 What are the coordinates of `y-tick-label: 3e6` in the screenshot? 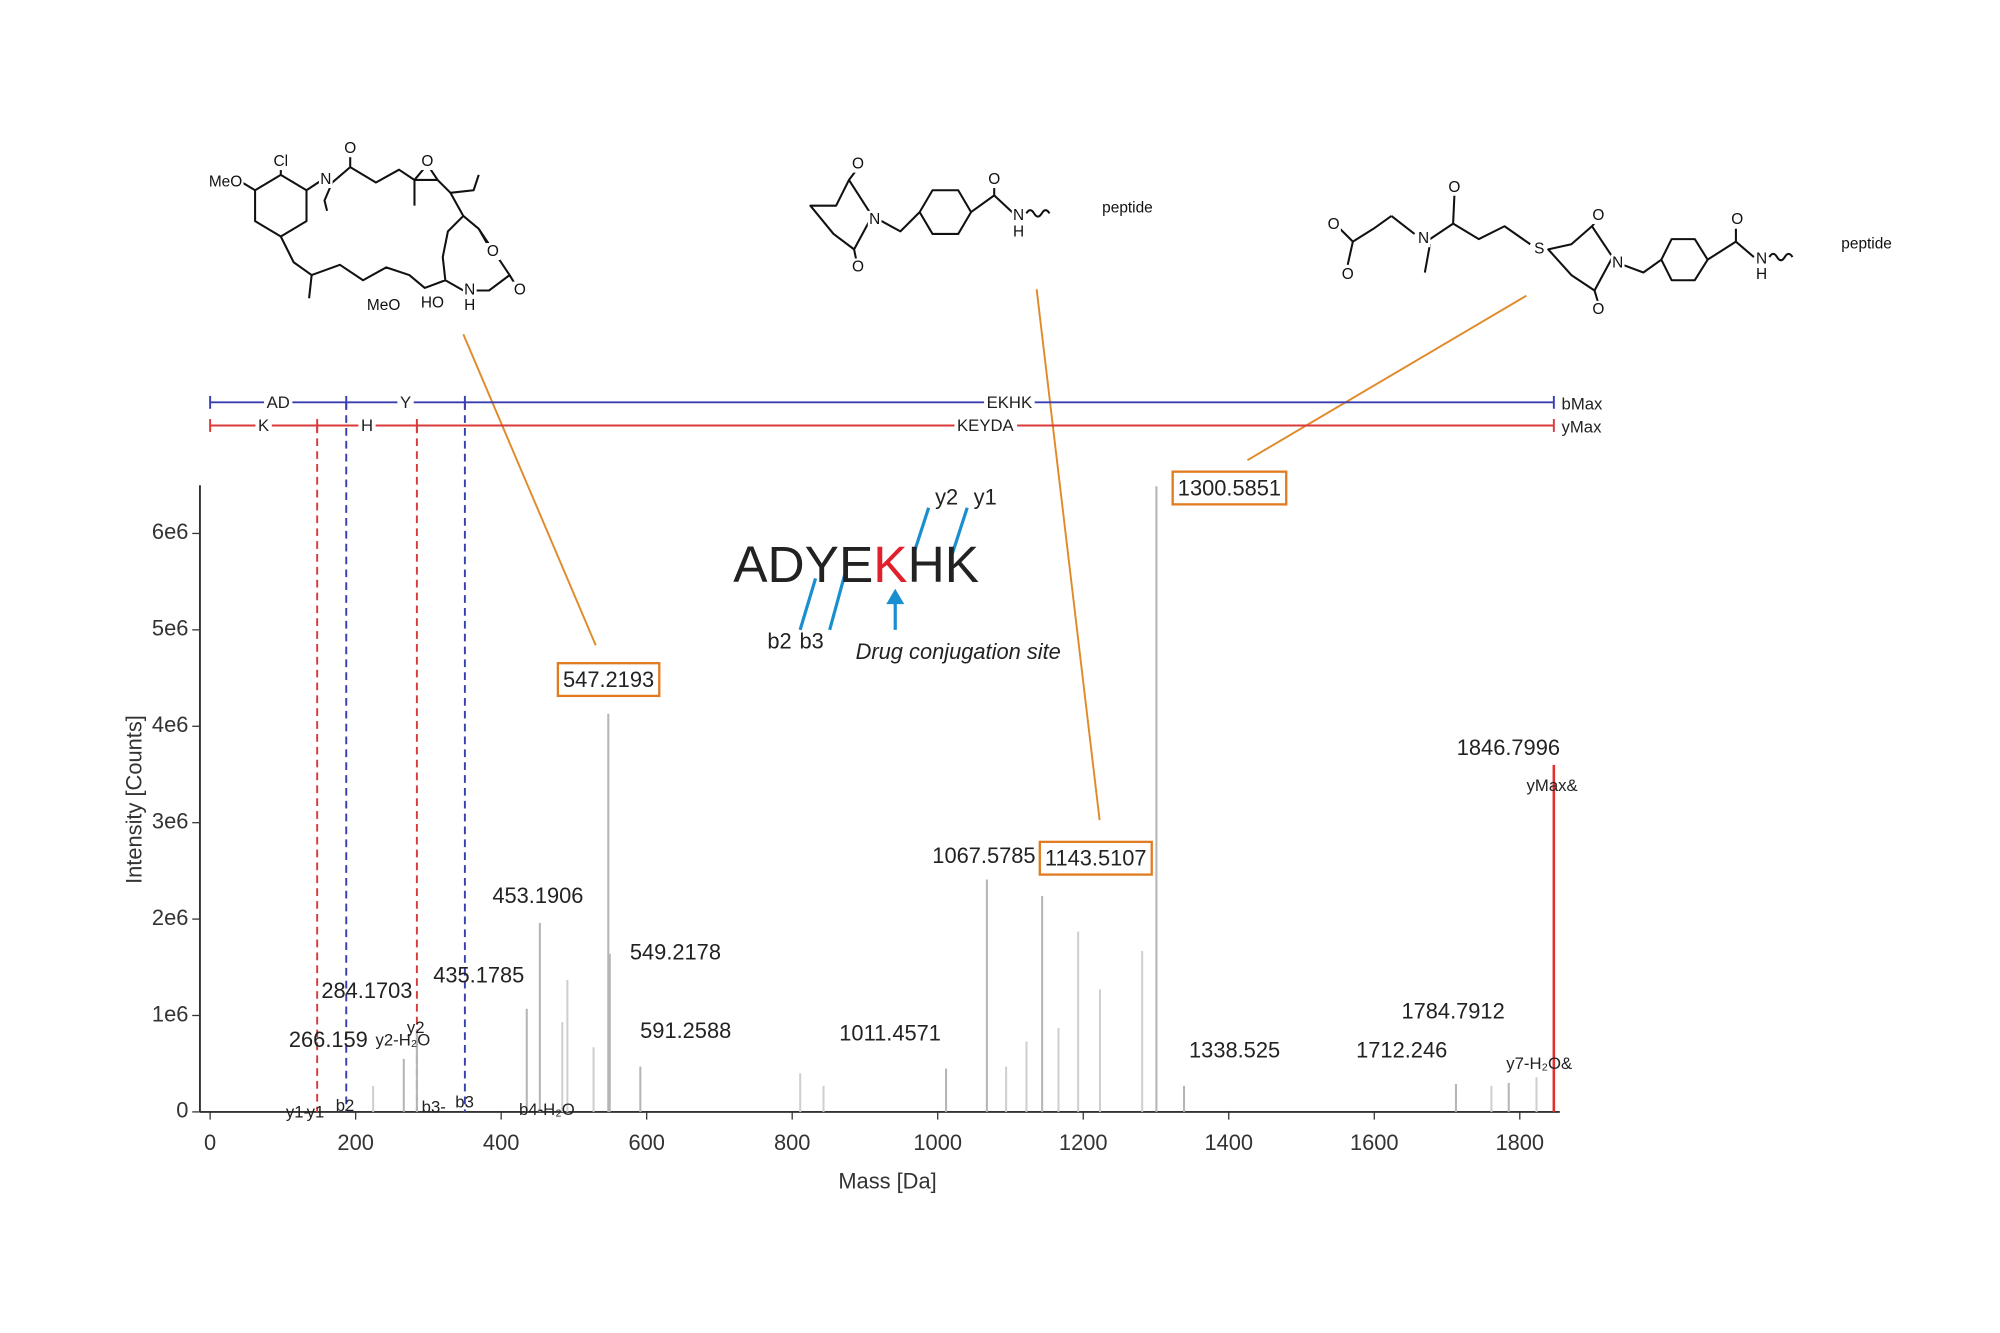 It's located at (170, 820).